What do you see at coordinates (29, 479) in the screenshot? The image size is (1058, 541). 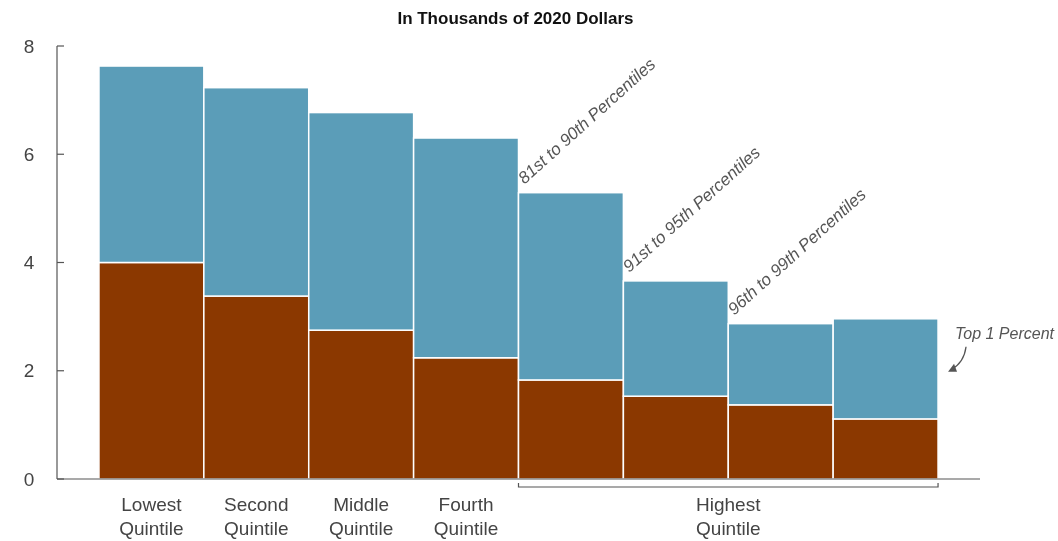 I see `y-tick-label: 0` at bounding box center [29, 479].